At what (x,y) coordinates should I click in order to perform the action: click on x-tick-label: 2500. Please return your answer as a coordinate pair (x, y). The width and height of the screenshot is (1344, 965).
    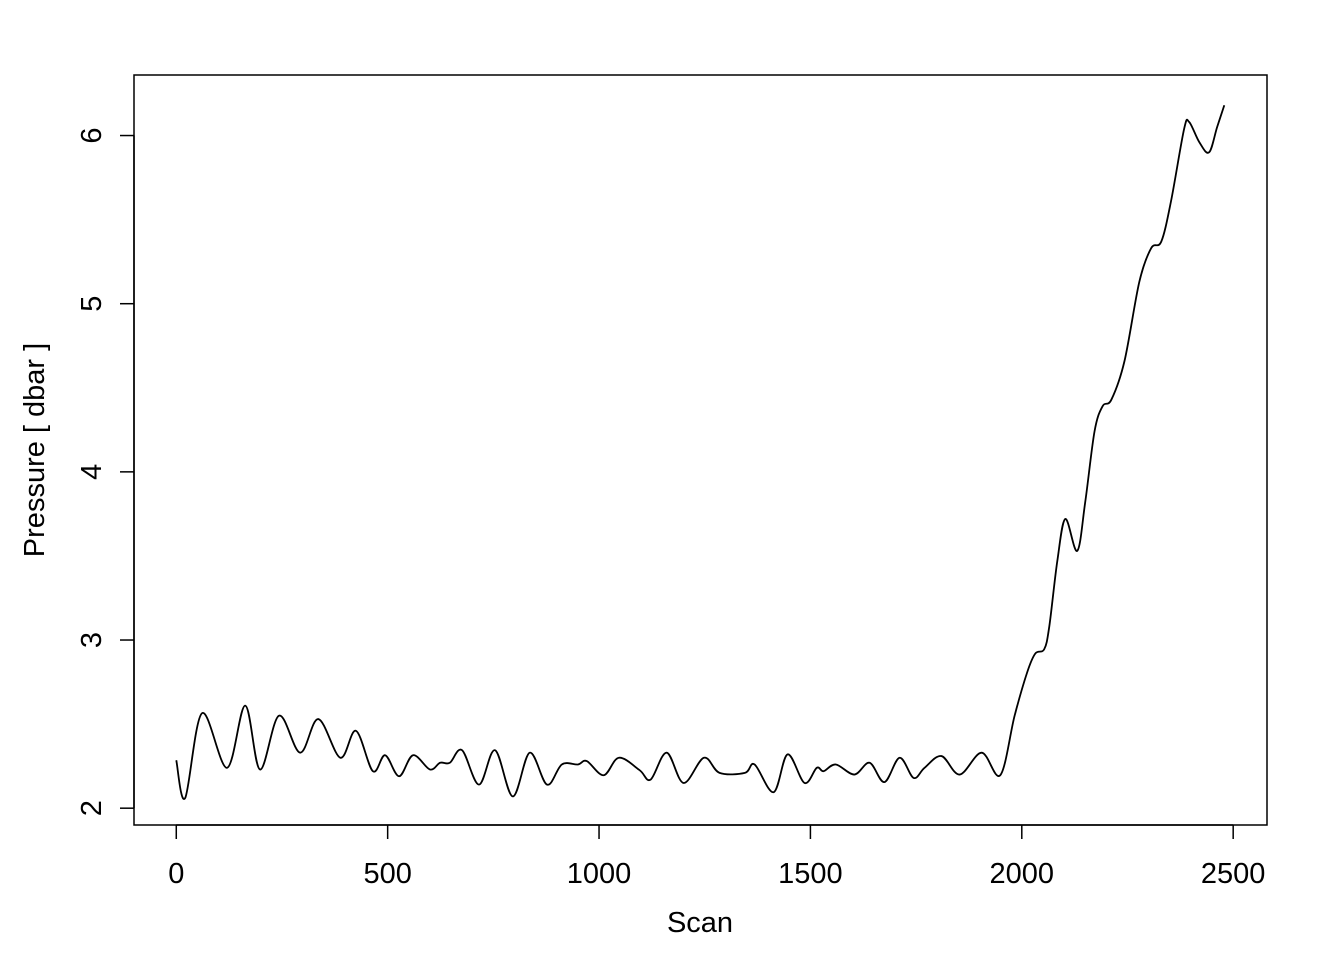
    Looking at the image, I should click on (1233, 874).